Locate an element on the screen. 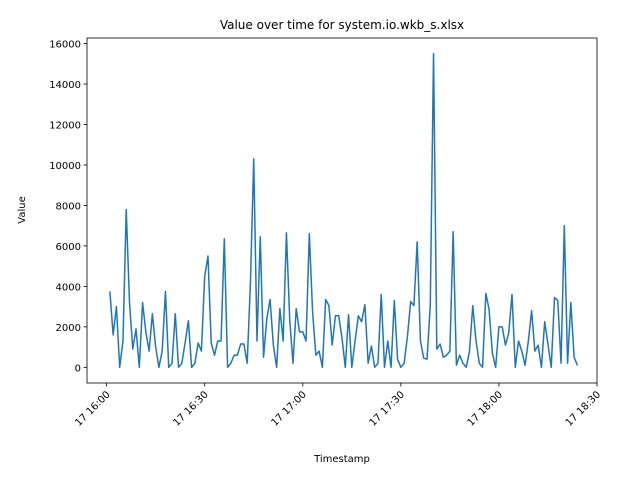 The width and height of the screenshot is (640, 480). y-tick-label: 14000 is located at coordinates (65, 85).